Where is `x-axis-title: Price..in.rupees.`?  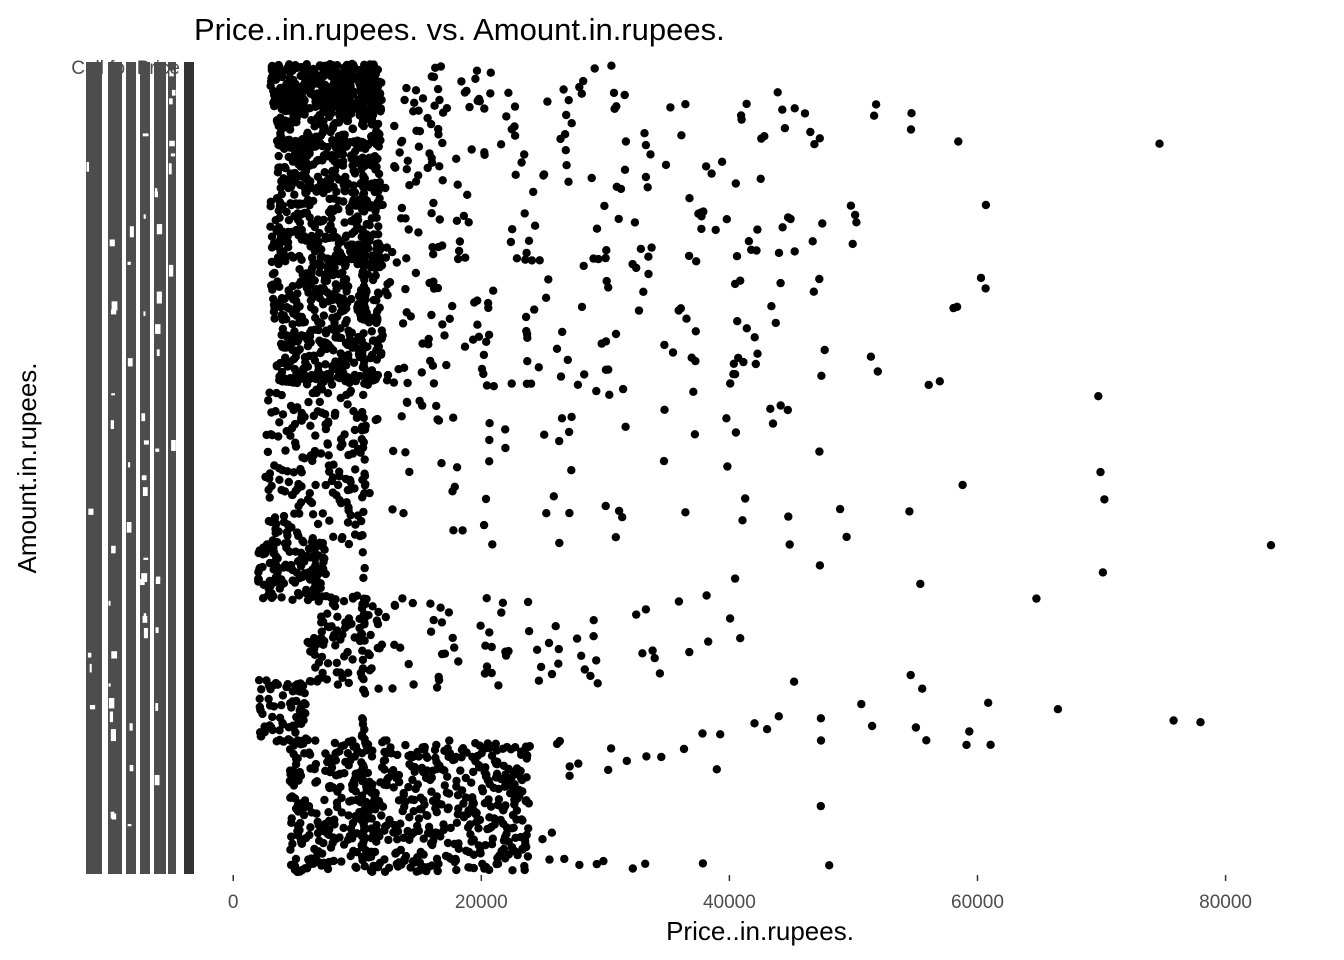 x-axis-title: Price..in.rupees. is located at coordinates (760, 931).